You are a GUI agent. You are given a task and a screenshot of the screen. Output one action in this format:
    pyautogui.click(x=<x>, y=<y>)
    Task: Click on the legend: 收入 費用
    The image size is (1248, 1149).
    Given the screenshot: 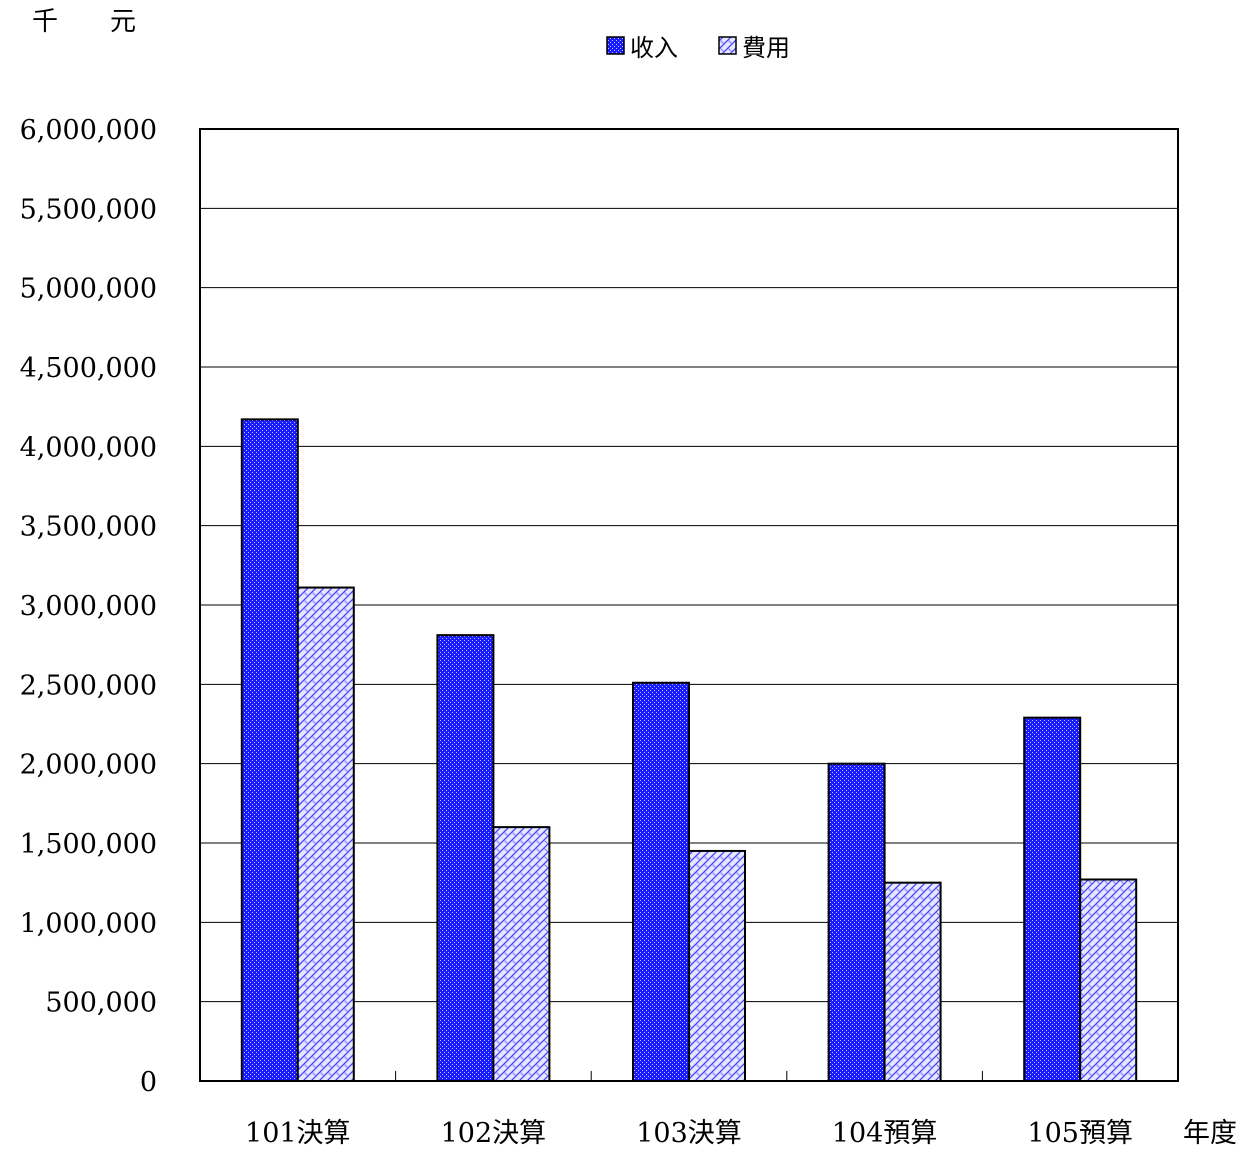 What is the action you would take?
    pyautogui.click(x=698, y=48)
    